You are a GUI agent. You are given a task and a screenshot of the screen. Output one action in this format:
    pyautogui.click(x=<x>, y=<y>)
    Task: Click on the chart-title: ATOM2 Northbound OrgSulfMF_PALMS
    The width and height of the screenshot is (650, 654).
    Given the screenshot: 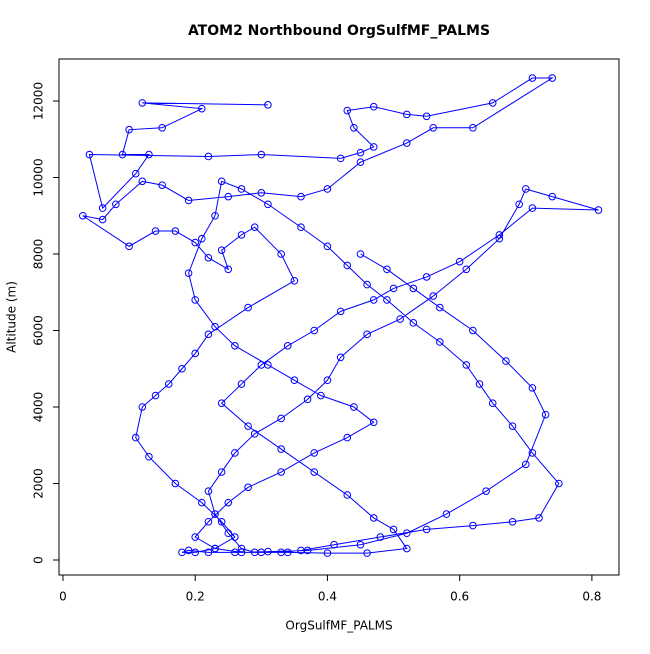 What is the action you would take?
    pyautogui.click(x=339, y=31)
    